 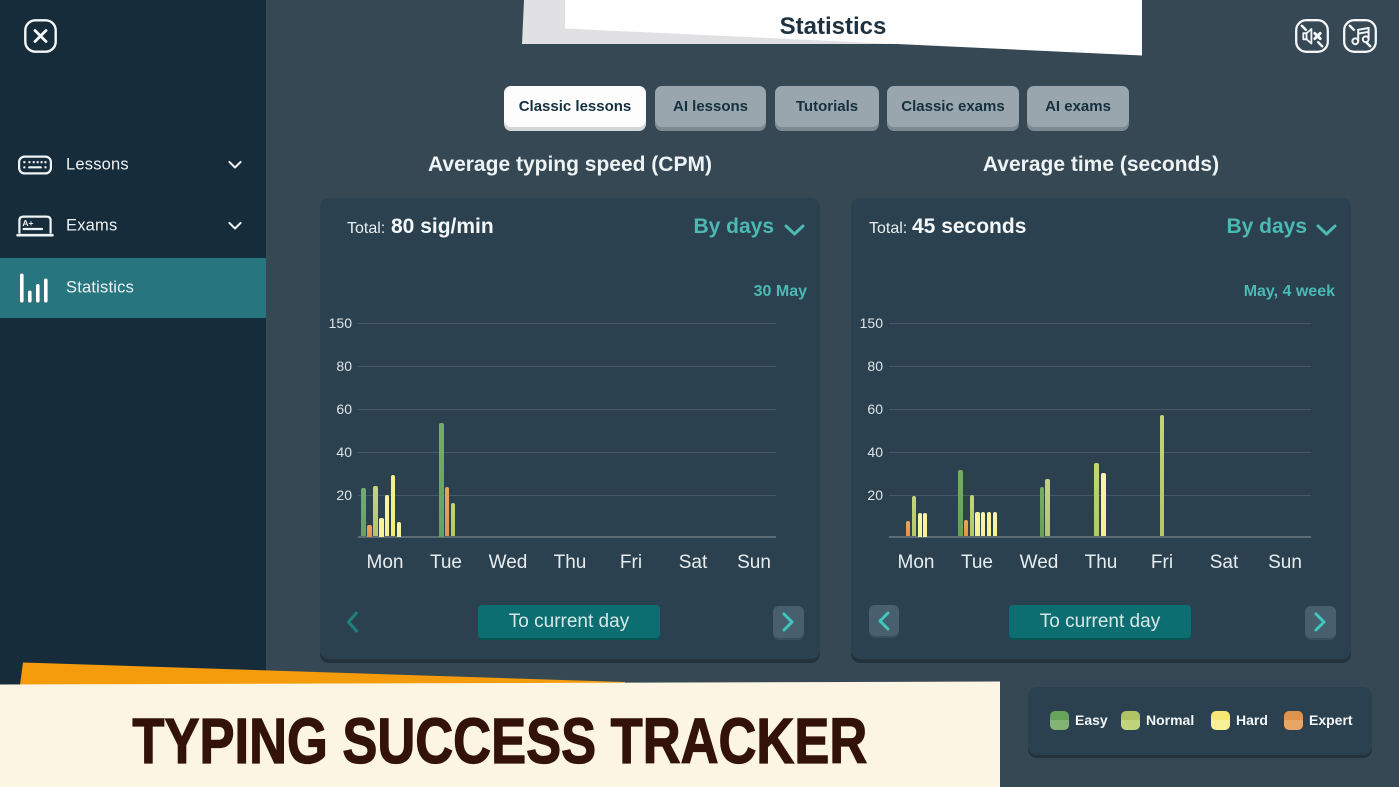 I want to click on svg-text: A+, so click(x=27, y=223).